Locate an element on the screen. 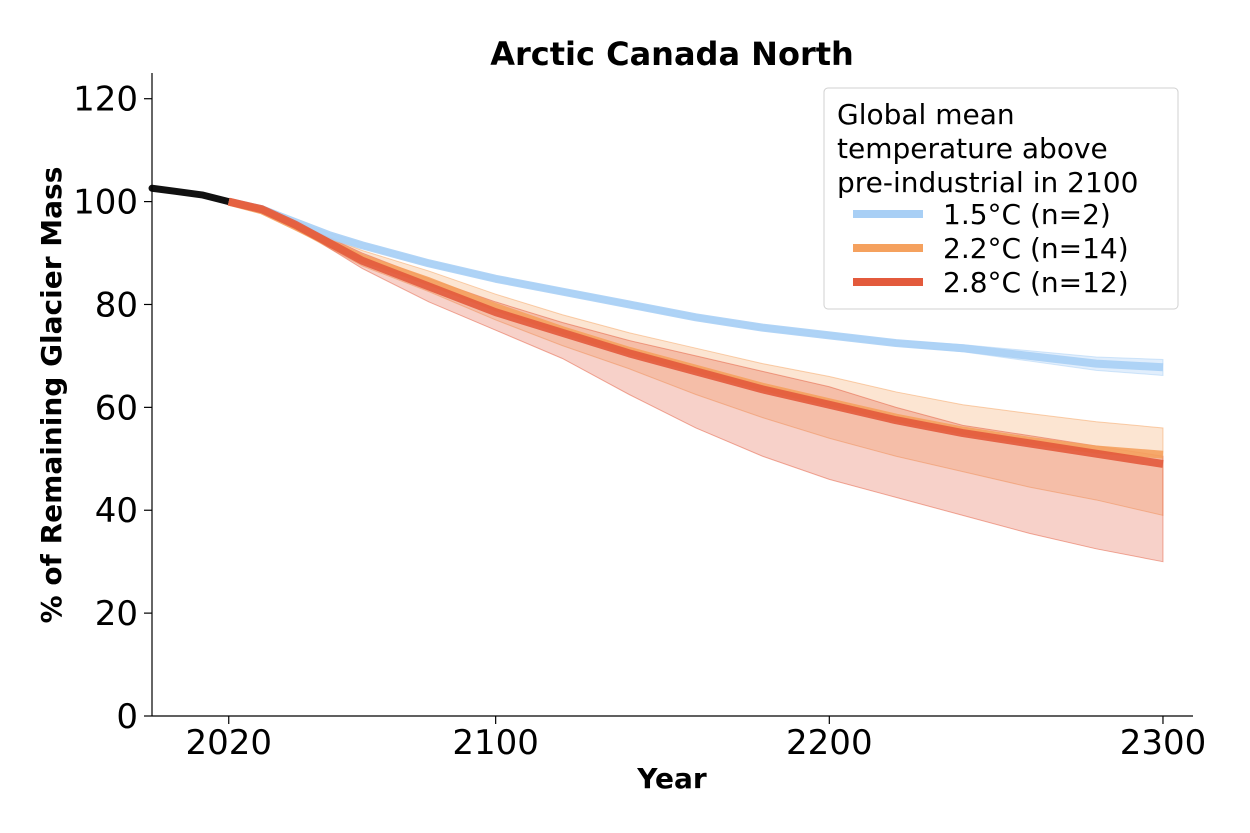 The height and width of the screenshot is (833, 1250). legend-items: 1.5°C (n=2)2.2°C (n=14)2.8°C (n=12) is located at coordinates (991, 248).